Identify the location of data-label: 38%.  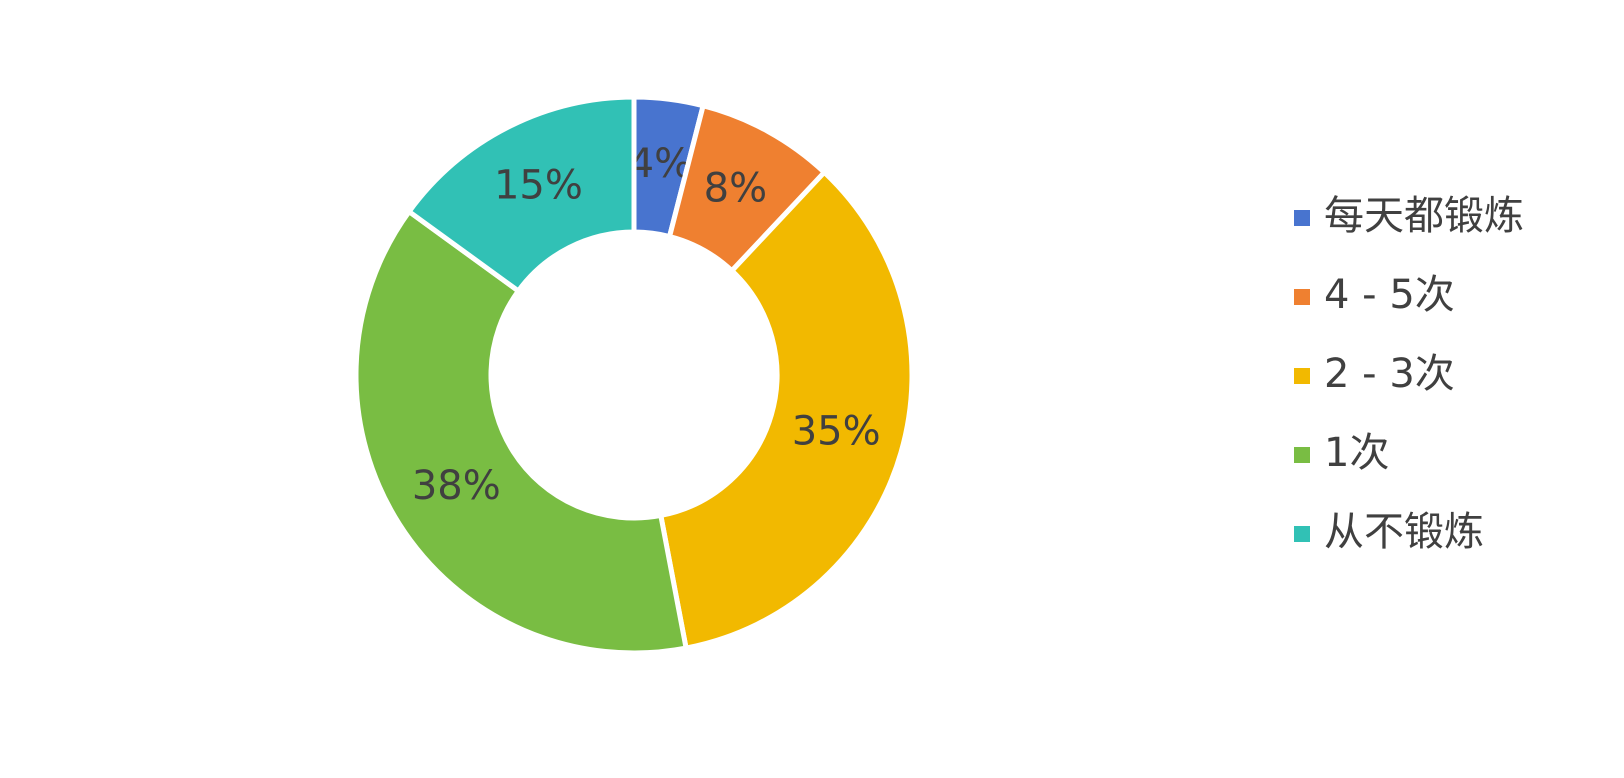
(456, 486).